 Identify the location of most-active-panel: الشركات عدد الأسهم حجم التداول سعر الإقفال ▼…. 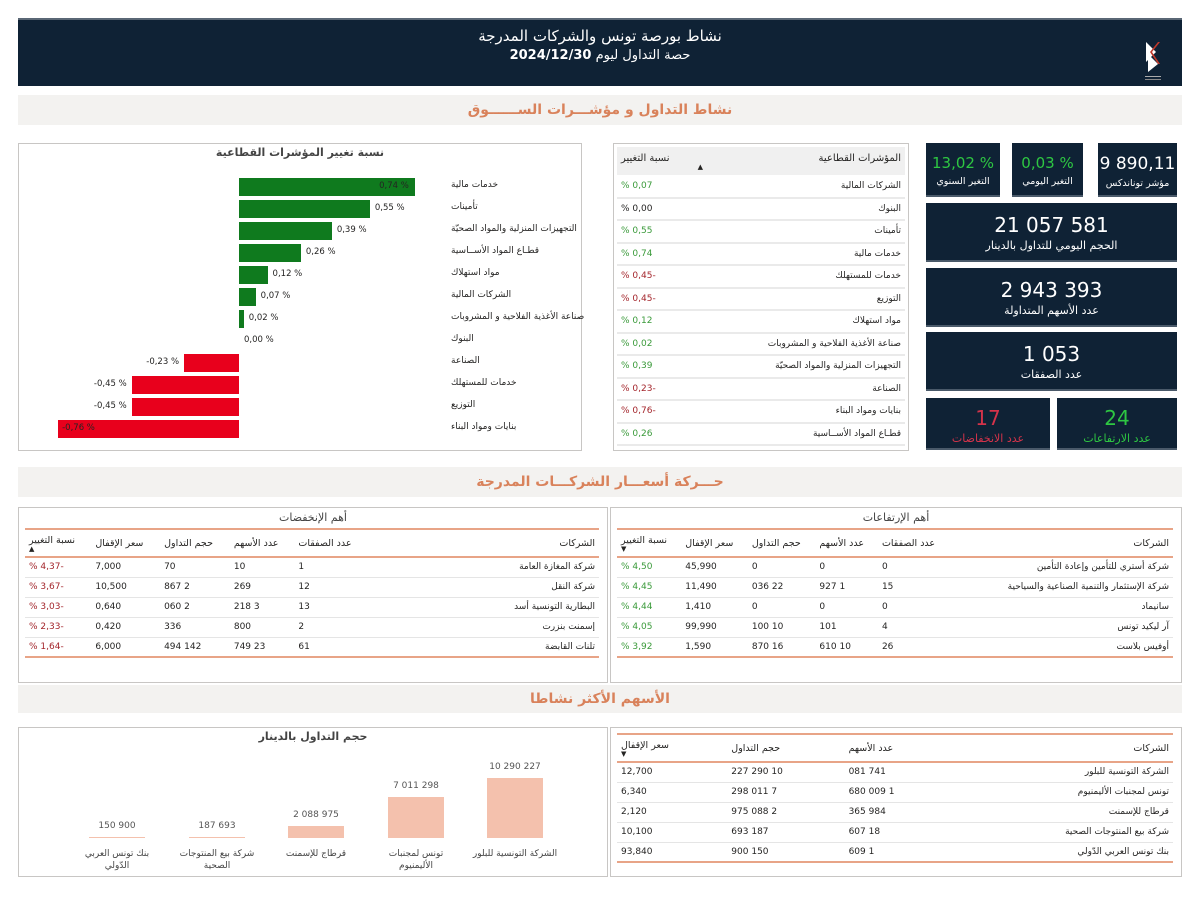
(896, 802).